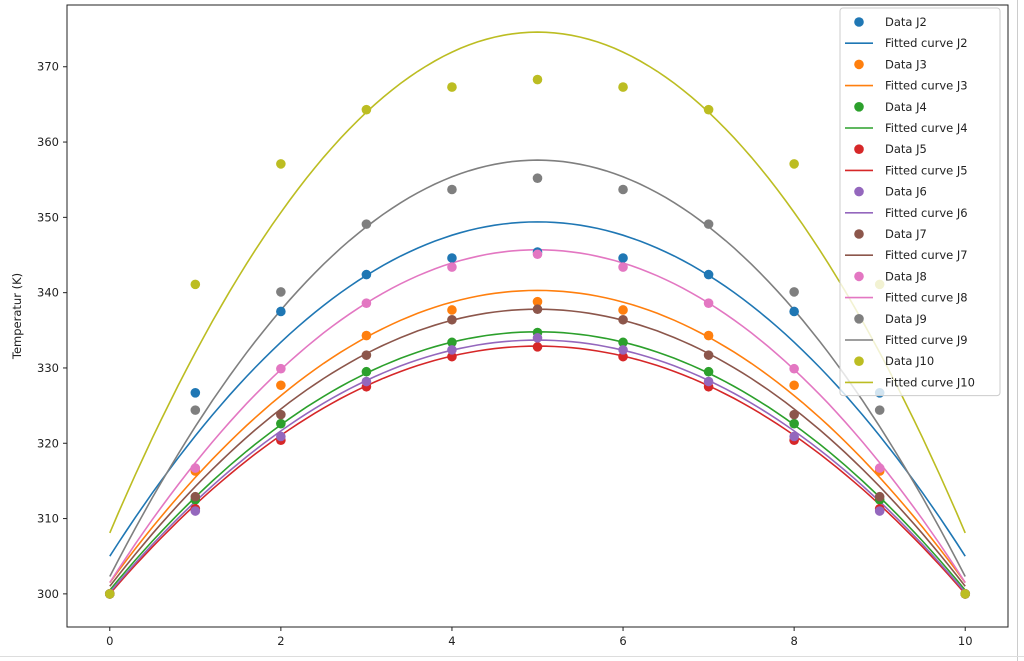  I want to click on legend-label: Fitted curve J2, so click(926, 43).